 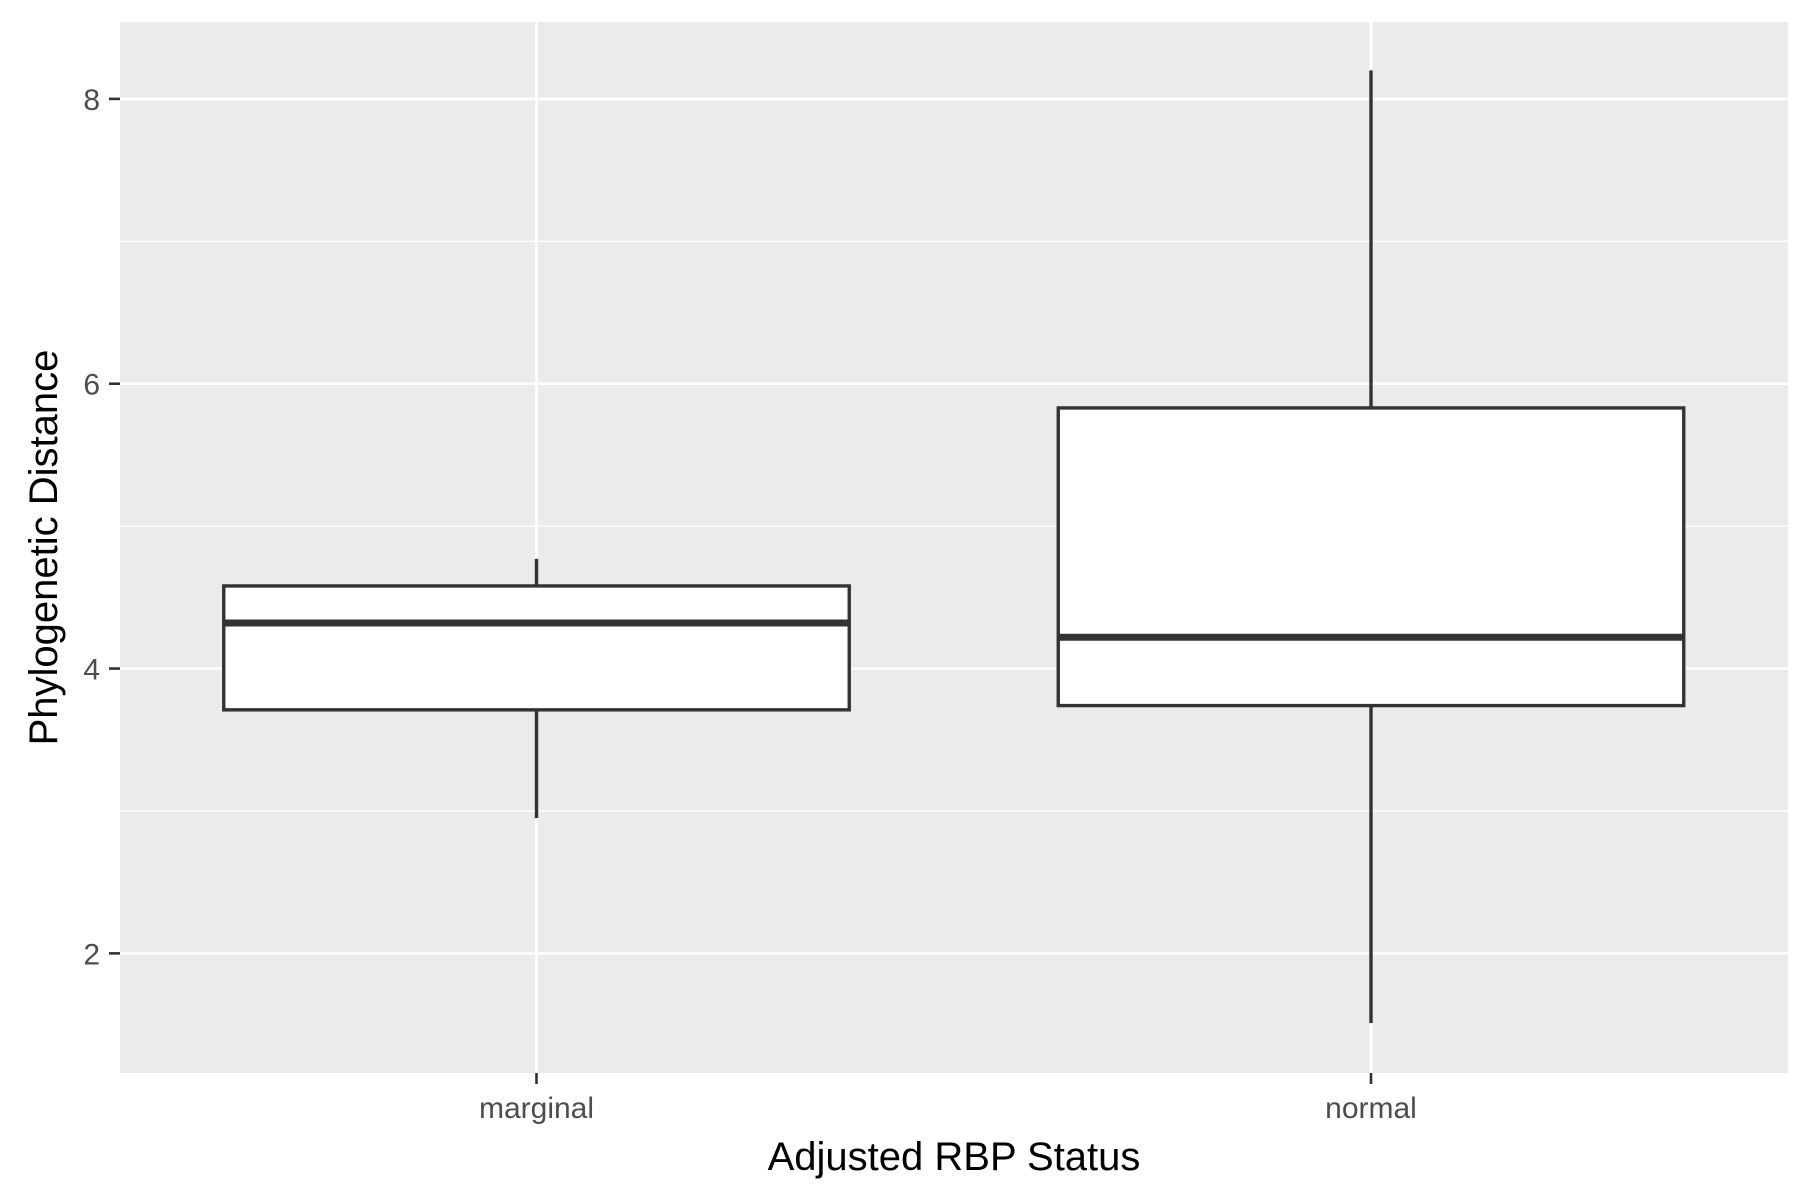 What do you see at coordinates (954, 1157) in the screenshot?
I see `x-axis-title: Adjusted RBP Status` at bounding box center [954, 1157].